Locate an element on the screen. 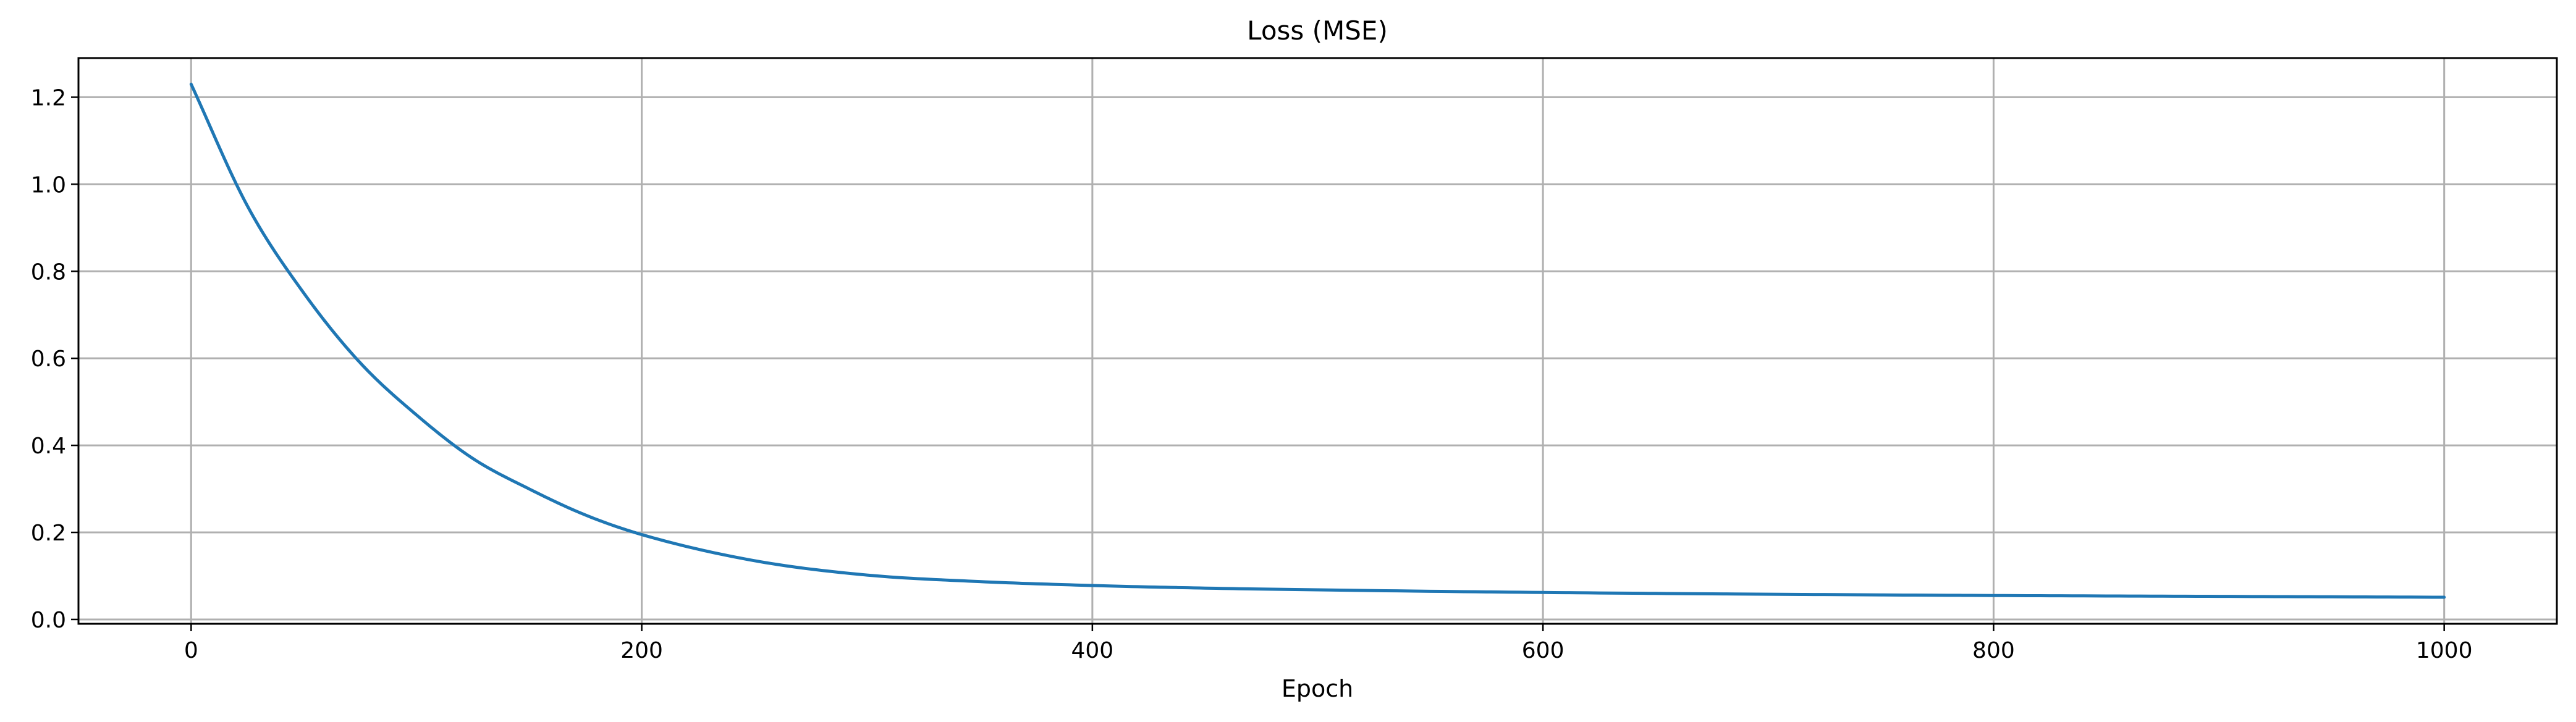  y-axis-ticks: 0.0 0.2 0.4 0.6 0.8 1.0 1.2 is located at coordinates (54, 359).